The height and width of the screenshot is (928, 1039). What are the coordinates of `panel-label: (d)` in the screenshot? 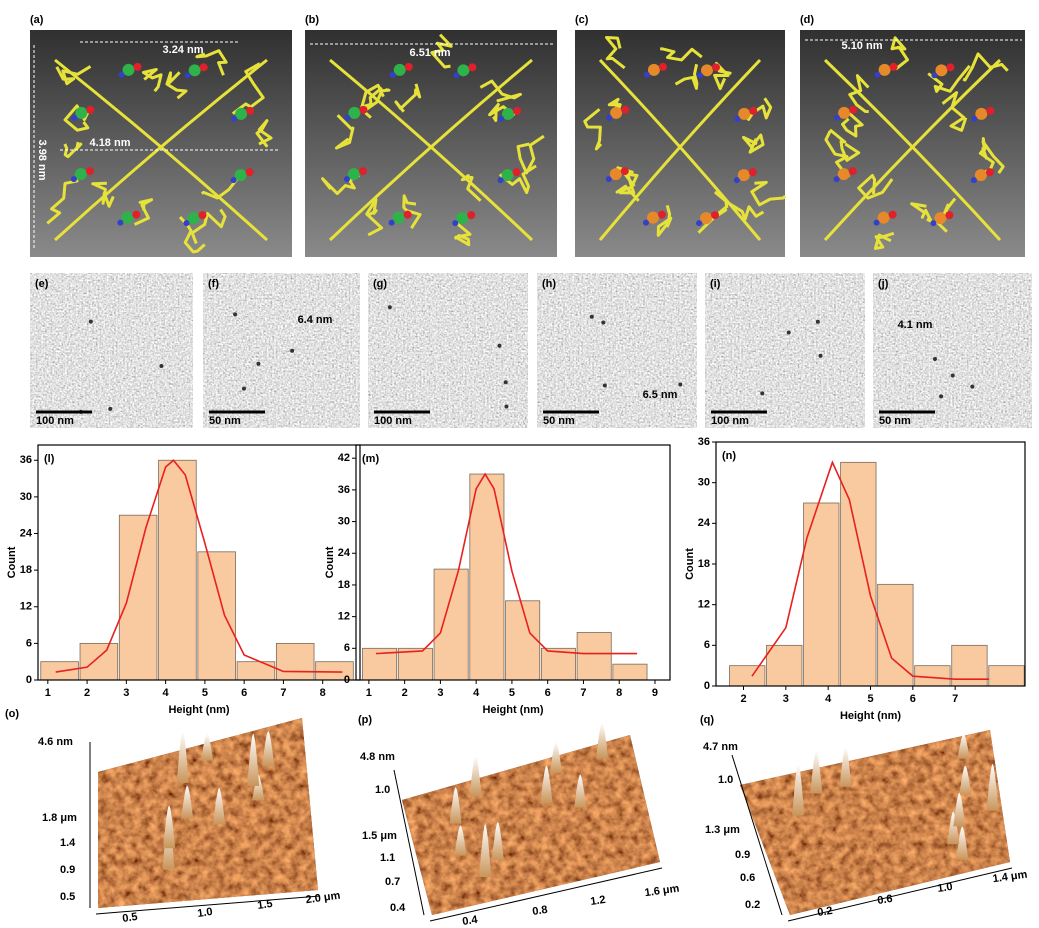 It's located at (807, 20).